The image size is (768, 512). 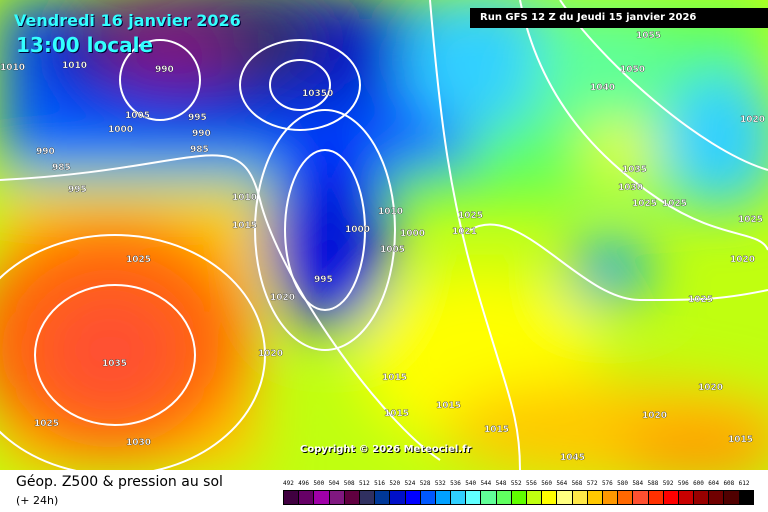 What do you see at coordinates (366, 492) in the screenshot?
I see `legend-cell: 512` at bounding box center [366, 492].